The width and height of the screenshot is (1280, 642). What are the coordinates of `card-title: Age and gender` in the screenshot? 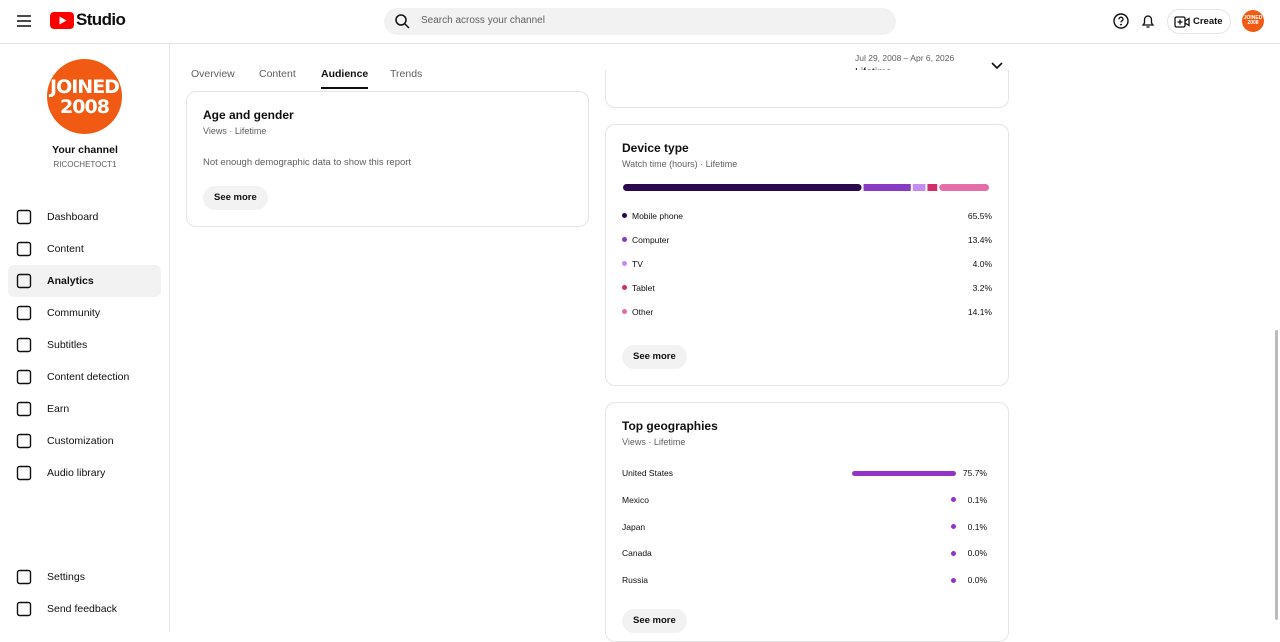 It's located at (248, 115).